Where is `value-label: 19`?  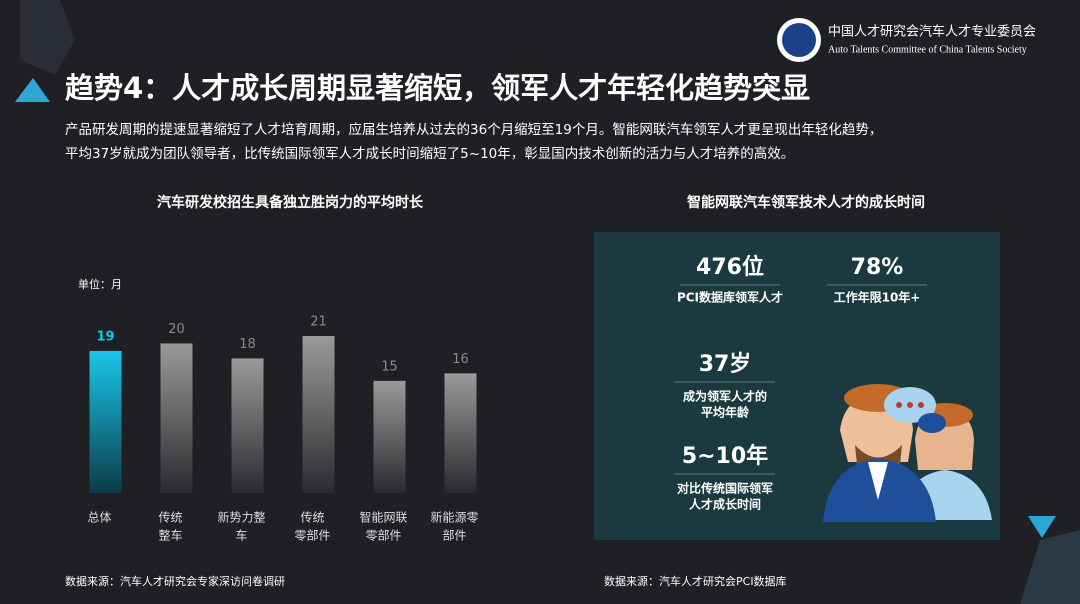 value-label: 19 is located at coordinates (105, 336).